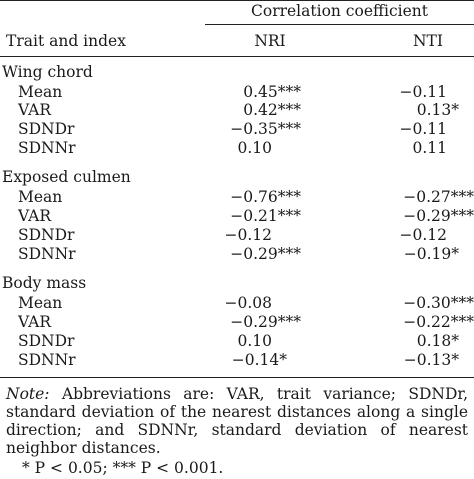  I want to click on row-nti: 0.18*, so click(437, 341).